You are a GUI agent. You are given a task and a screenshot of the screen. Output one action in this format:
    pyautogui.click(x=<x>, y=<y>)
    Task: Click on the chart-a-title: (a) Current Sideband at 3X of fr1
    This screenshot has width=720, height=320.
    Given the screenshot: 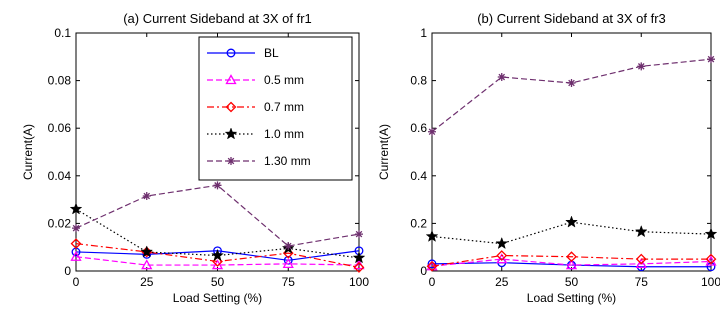 What is the action you would take?
    pyautogui.click(x=217, y=18)
    